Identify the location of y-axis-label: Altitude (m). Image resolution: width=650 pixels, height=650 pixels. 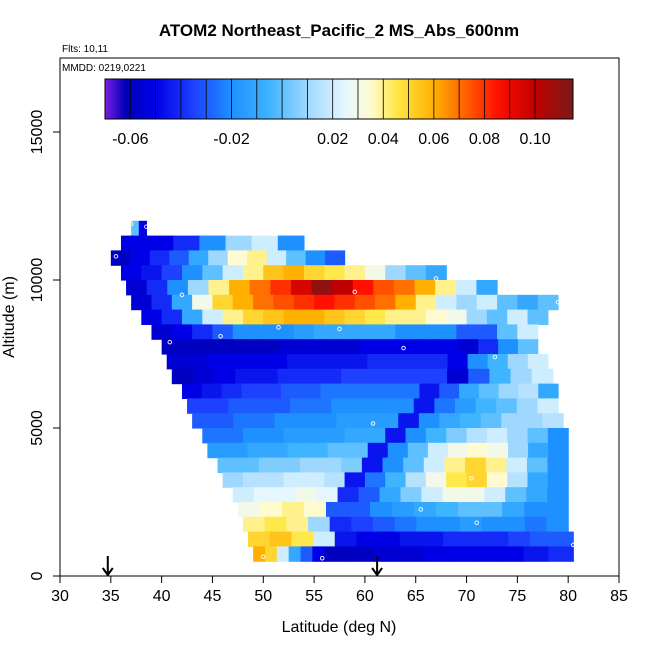
(9, 317).